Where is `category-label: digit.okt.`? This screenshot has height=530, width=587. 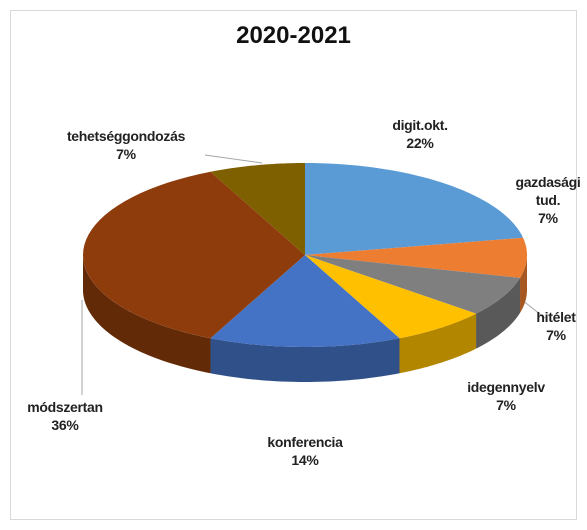
category-label: digit.okt. is located at coordinates (420, 125).